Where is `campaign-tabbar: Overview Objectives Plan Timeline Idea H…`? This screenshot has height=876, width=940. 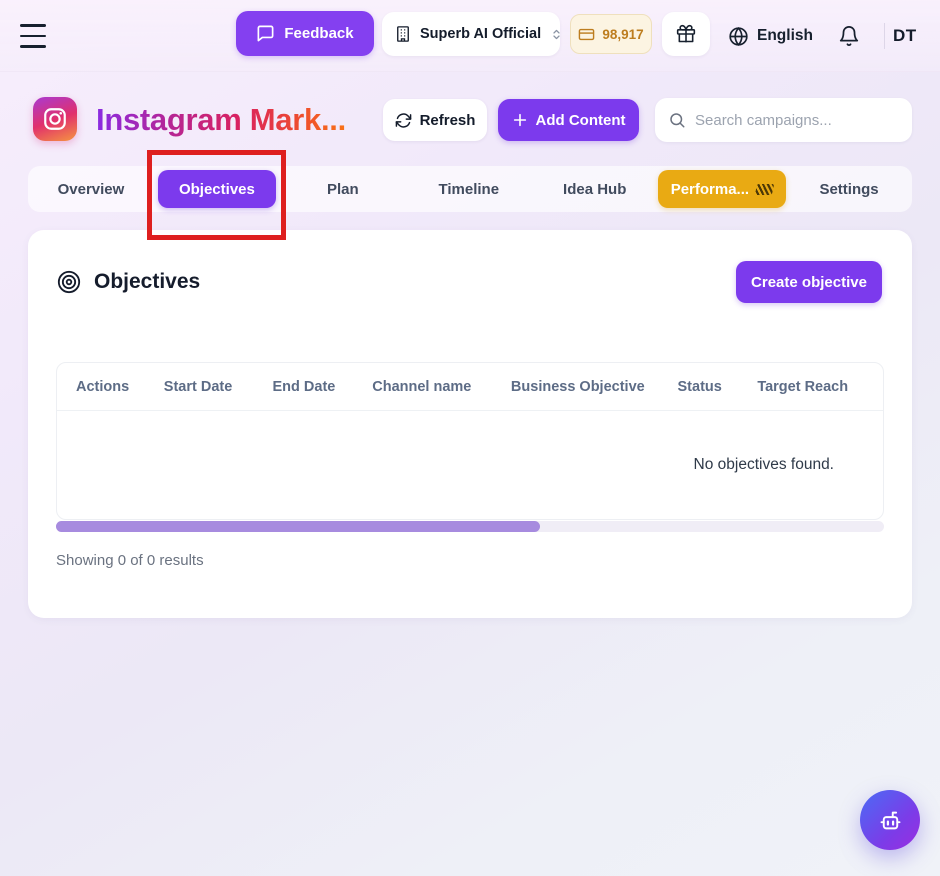 campaign-tabbar: Overview Objectives Plan Timeline Idea H… is located at coordinates (470, 189).